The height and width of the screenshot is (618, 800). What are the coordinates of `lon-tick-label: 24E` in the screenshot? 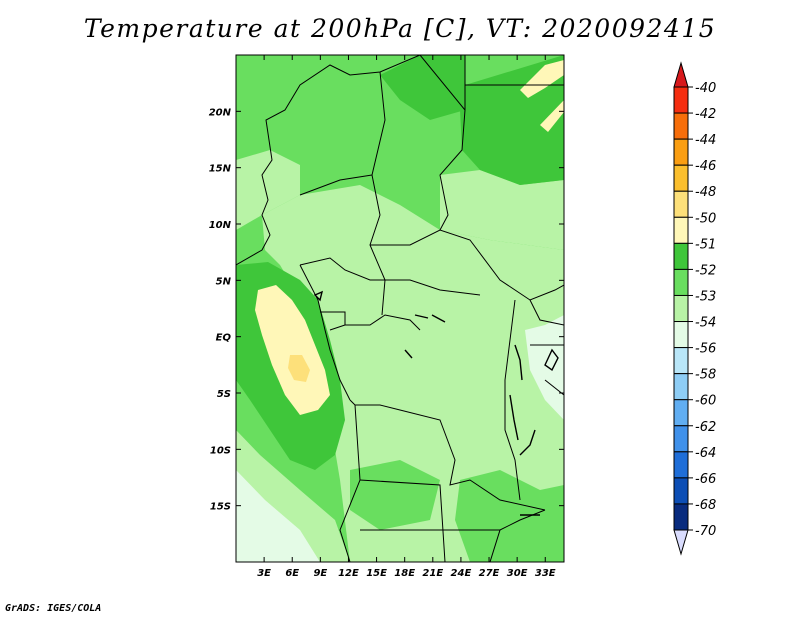 It's located at (461, 573).